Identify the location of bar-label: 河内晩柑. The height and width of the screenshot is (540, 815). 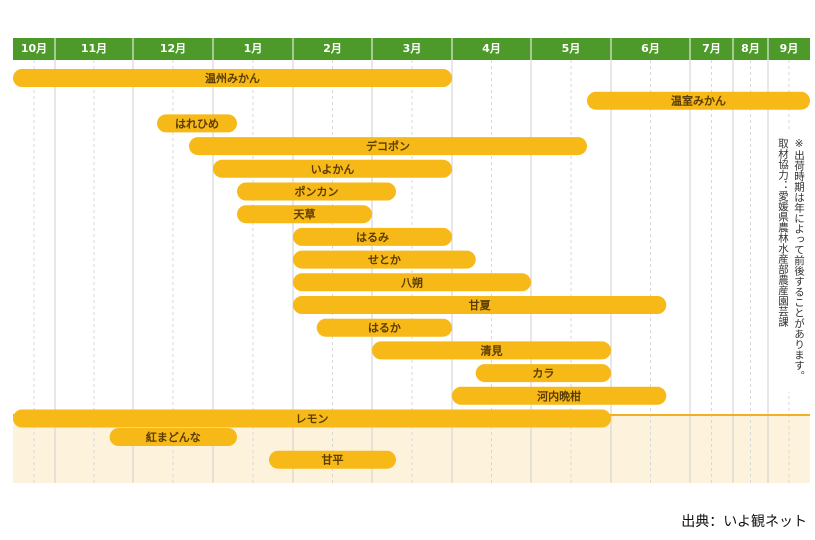
(559, 396).